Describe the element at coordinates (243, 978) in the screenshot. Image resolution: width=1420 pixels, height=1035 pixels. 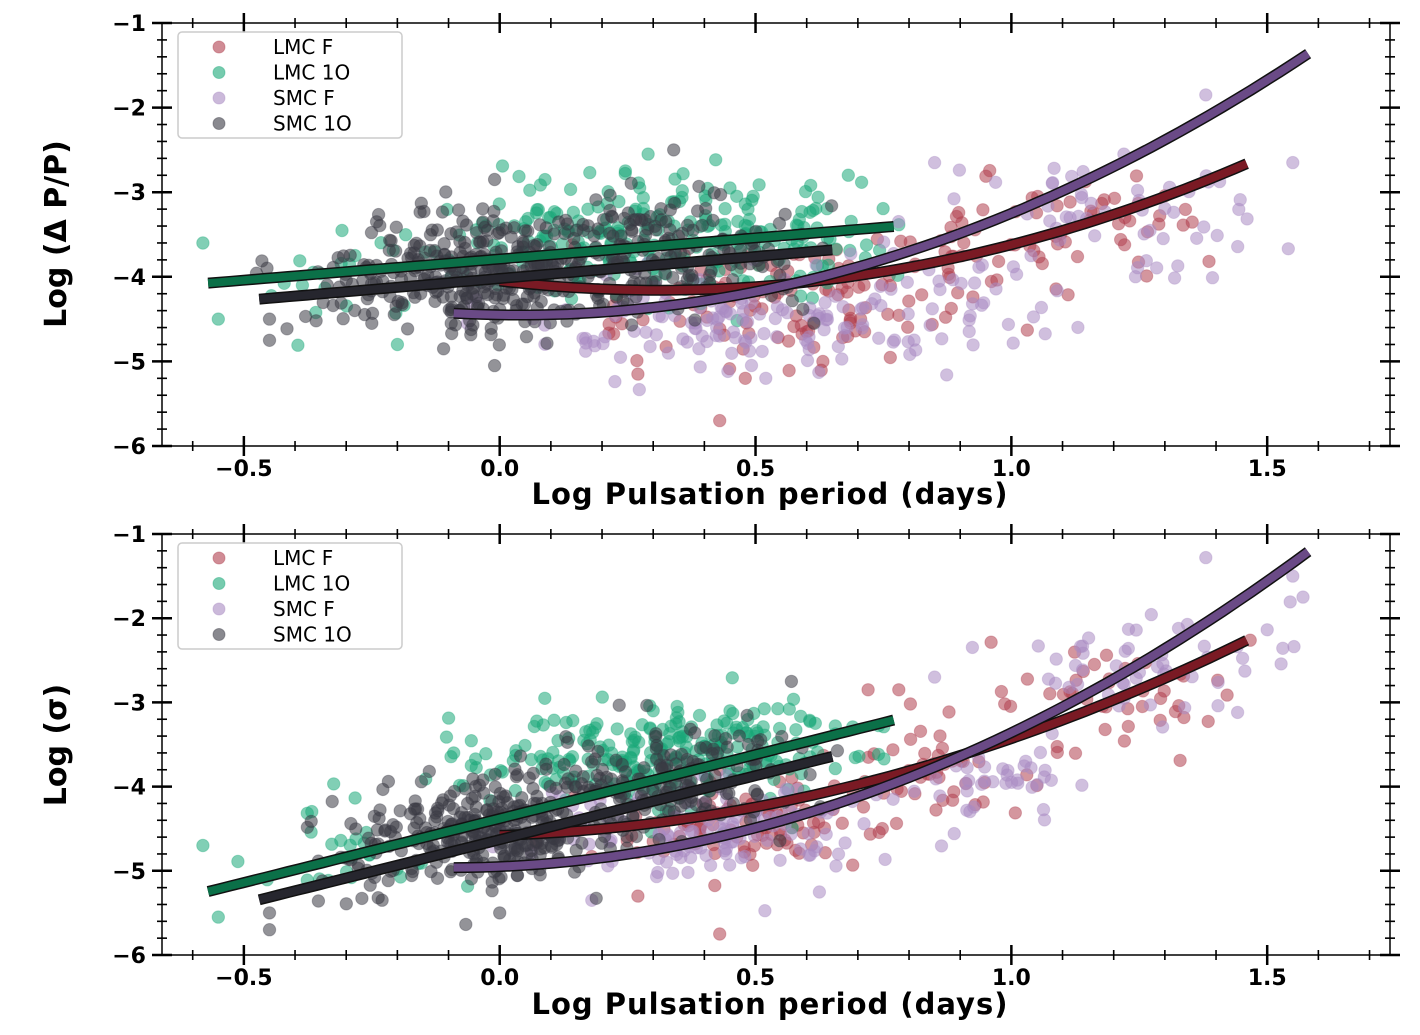
I see `x-tick-label: −0.5` at that location.